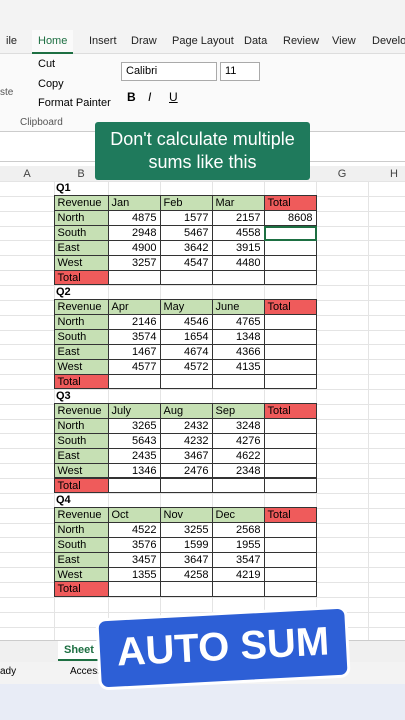  Describe the element at coordinates (186, 544) in the screenshot. I see `value-cell: 1599` at that location.